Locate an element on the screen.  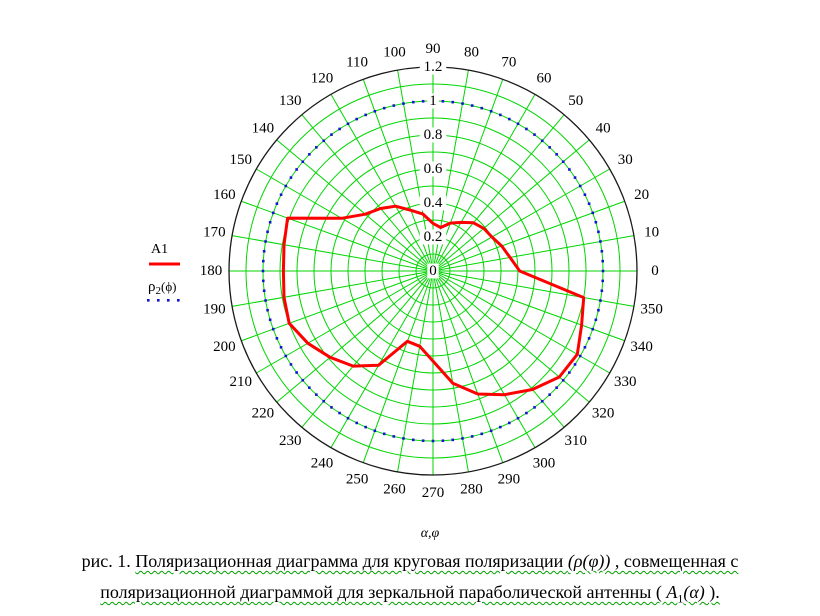
angle-tick-label: 10 is located at coordinates (651, 233).